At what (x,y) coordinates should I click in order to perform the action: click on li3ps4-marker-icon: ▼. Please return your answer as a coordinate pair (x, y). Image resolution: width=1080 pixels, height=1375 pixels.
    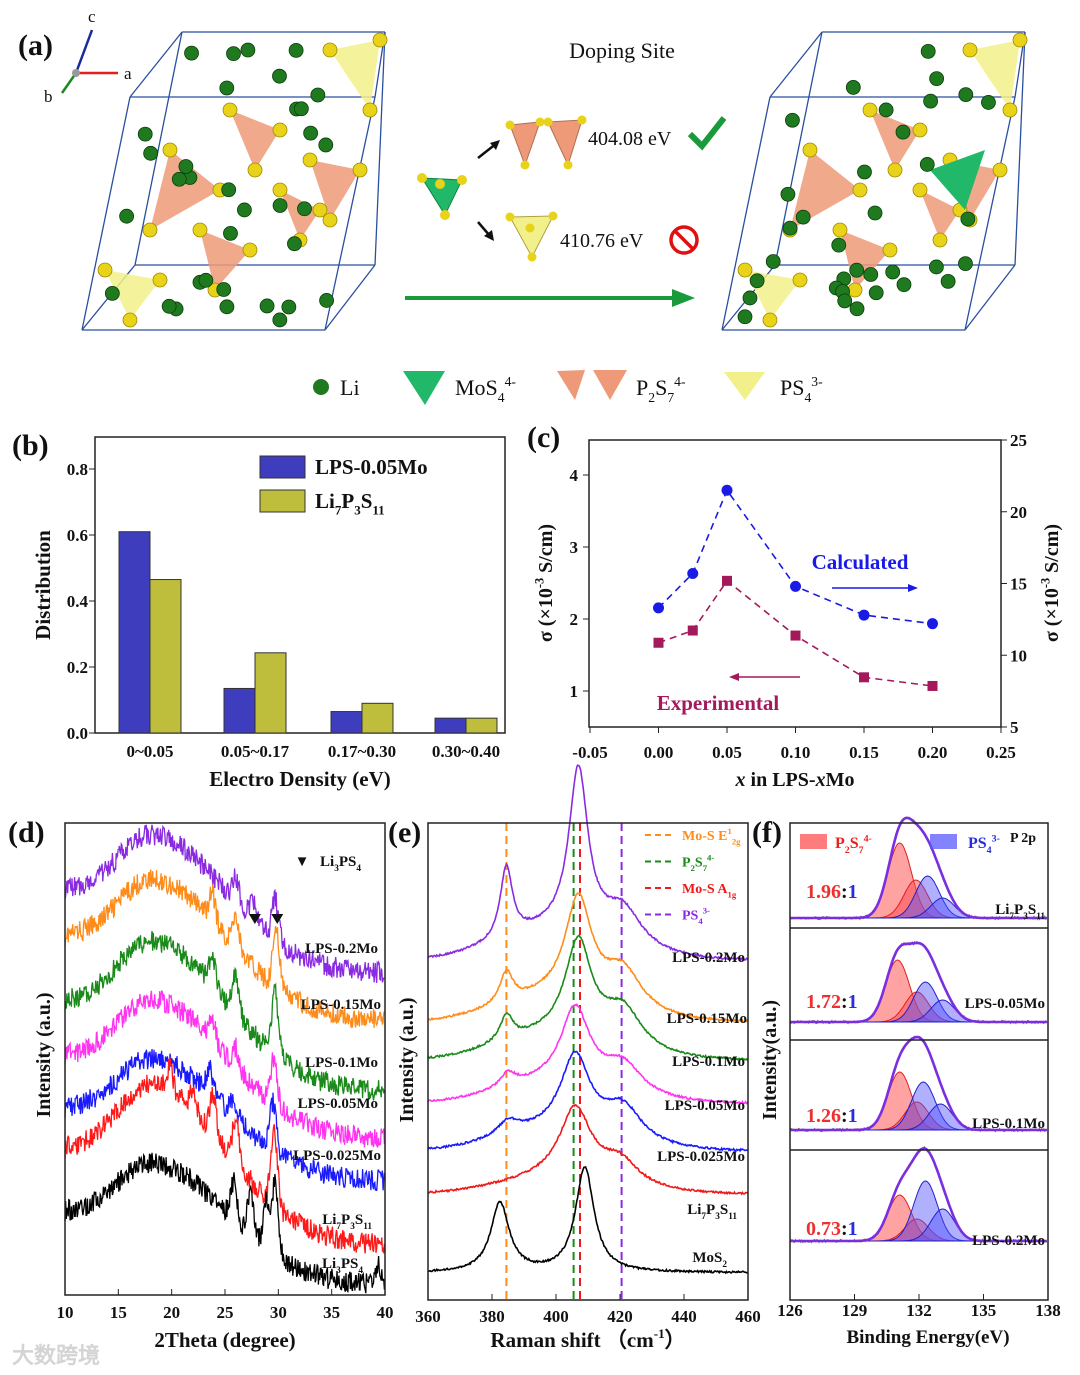
    Looking at the image, I should click on (302, 862).